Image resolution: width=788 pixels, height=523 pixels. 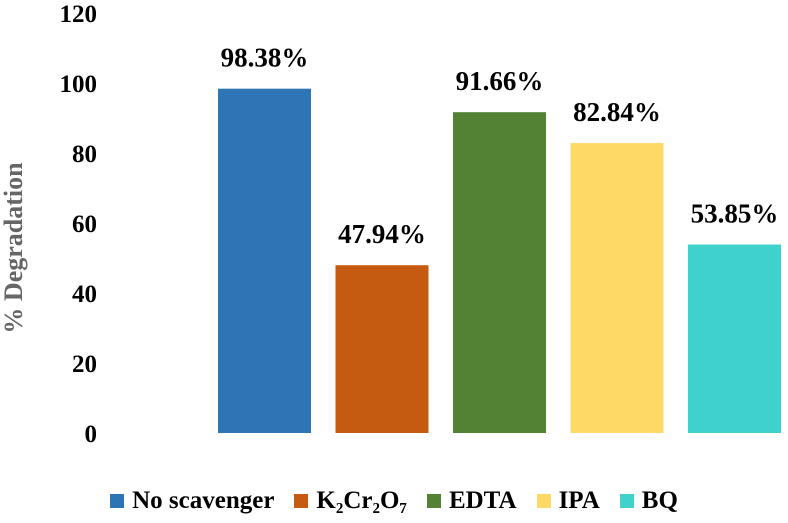 I want to click on y-tick-label: 40, so click(x=84, y=294).